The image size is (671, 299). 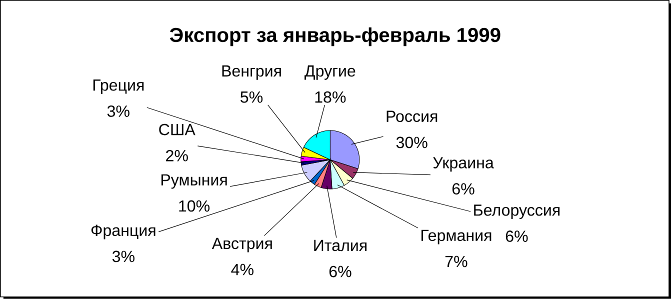 I want to click on slice-label: Белоруссия, so click(x=517, y=212).